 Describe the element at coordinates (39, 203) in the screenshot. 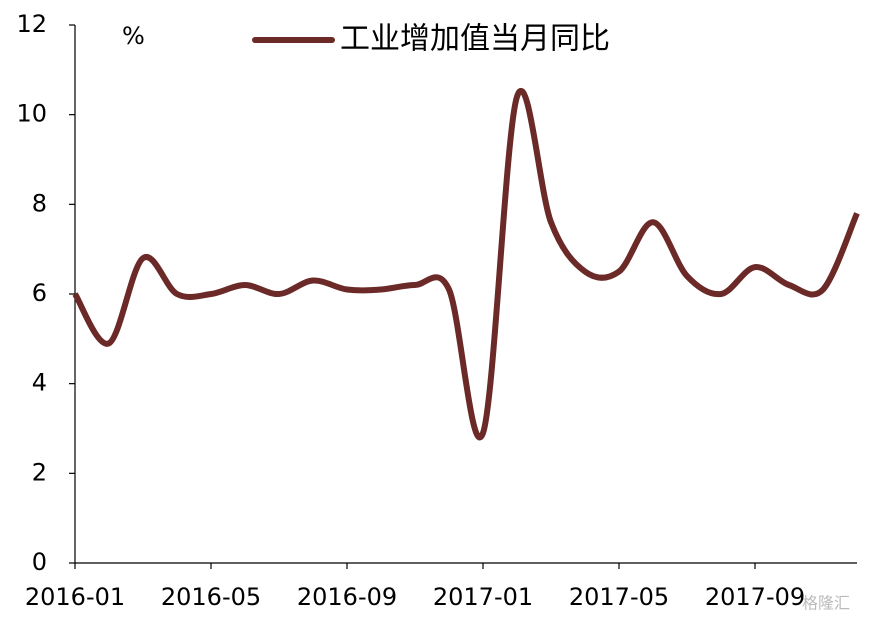

I see `y-tick-label: 8` at that location.